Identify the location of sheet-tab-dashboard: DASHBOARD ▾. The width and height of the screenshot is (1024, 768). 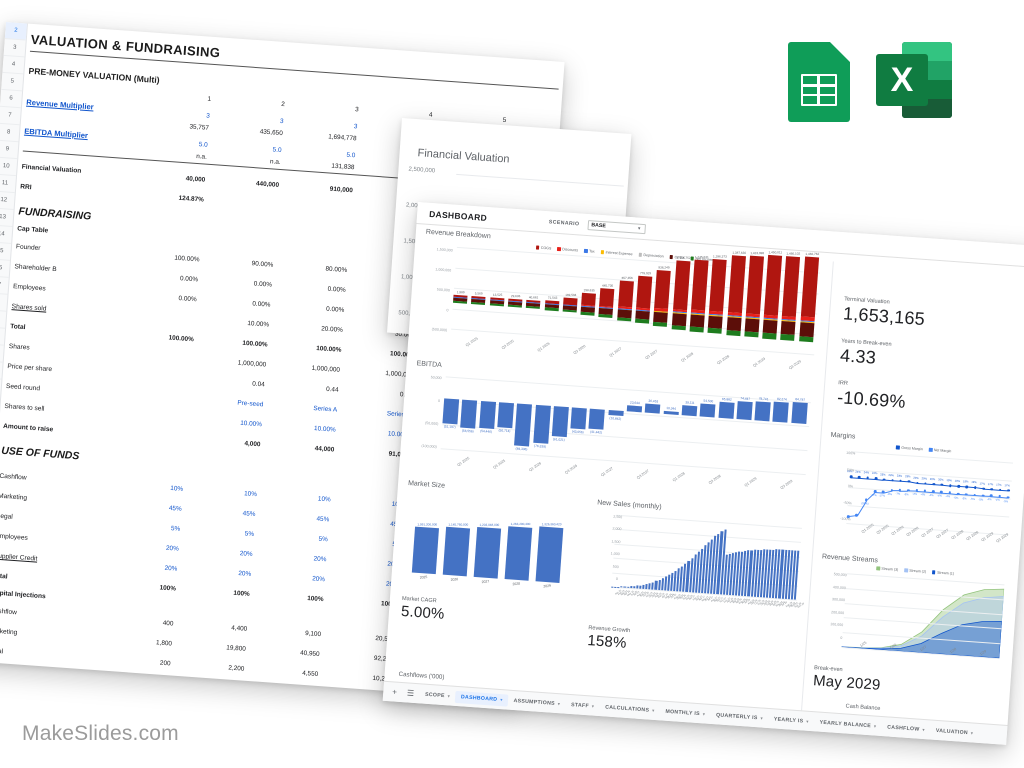
(481, 698).